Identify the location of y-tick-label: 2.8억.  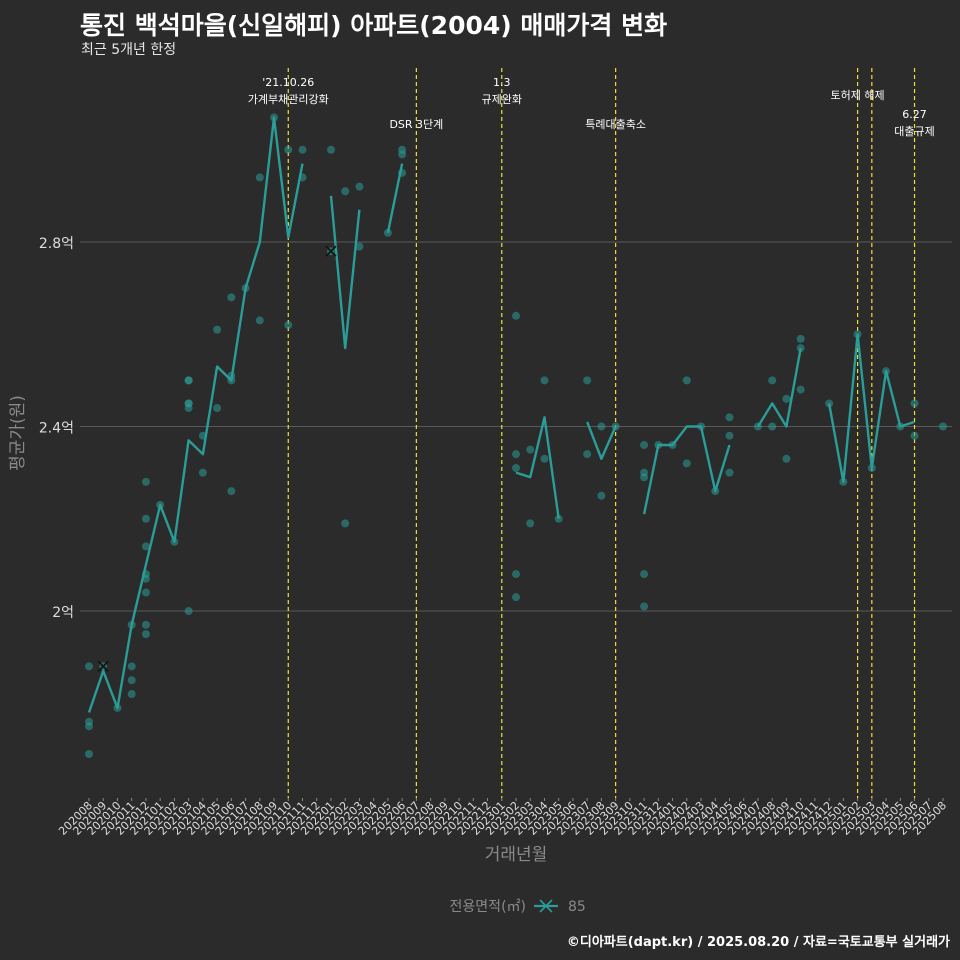
(56, 244).